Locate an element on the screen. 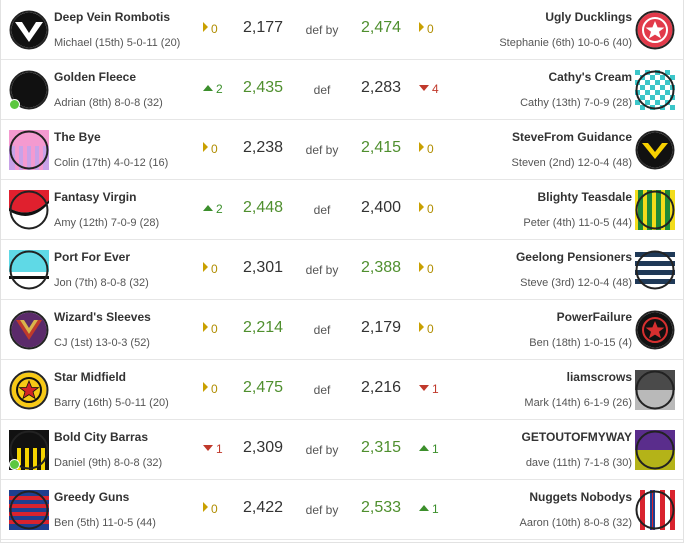  left-rank-move: 2 is located at coordinates (213, 209).